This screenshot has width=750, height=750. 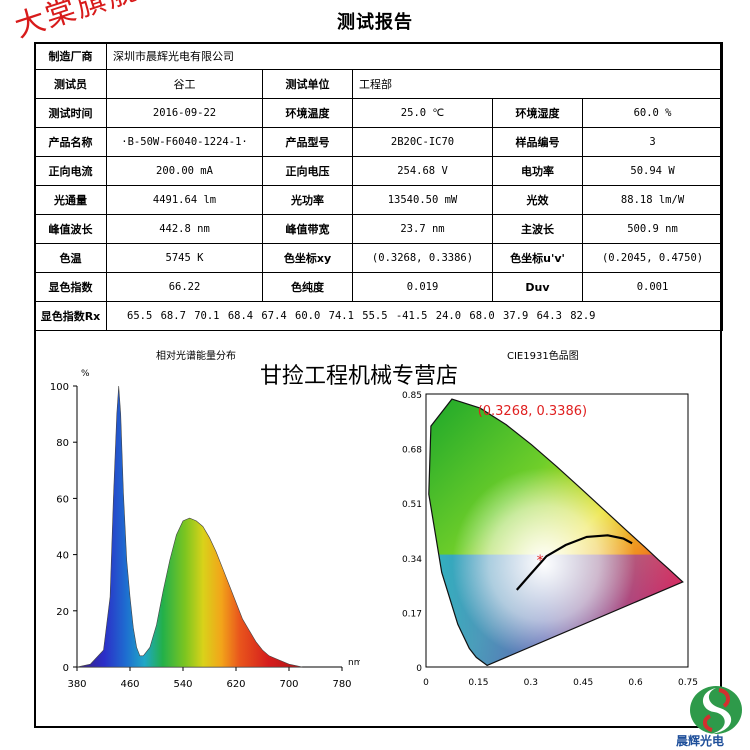 I want to click on field-label: 光通量, so click(x=70, y=200).